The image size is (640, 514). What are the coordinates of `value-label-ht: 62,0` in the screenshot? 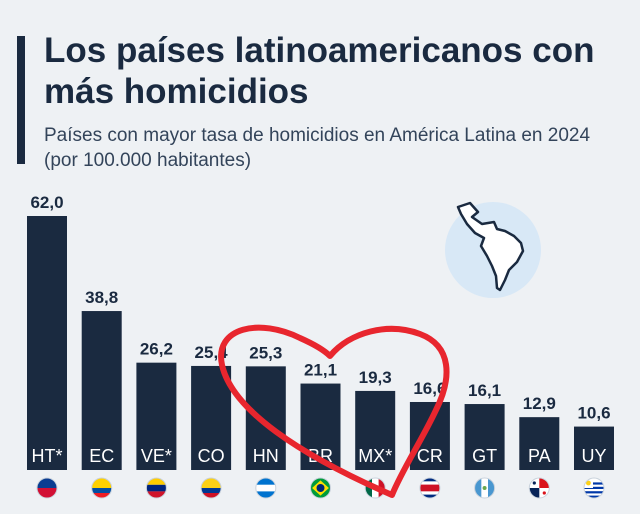 It's located at (46, 202).